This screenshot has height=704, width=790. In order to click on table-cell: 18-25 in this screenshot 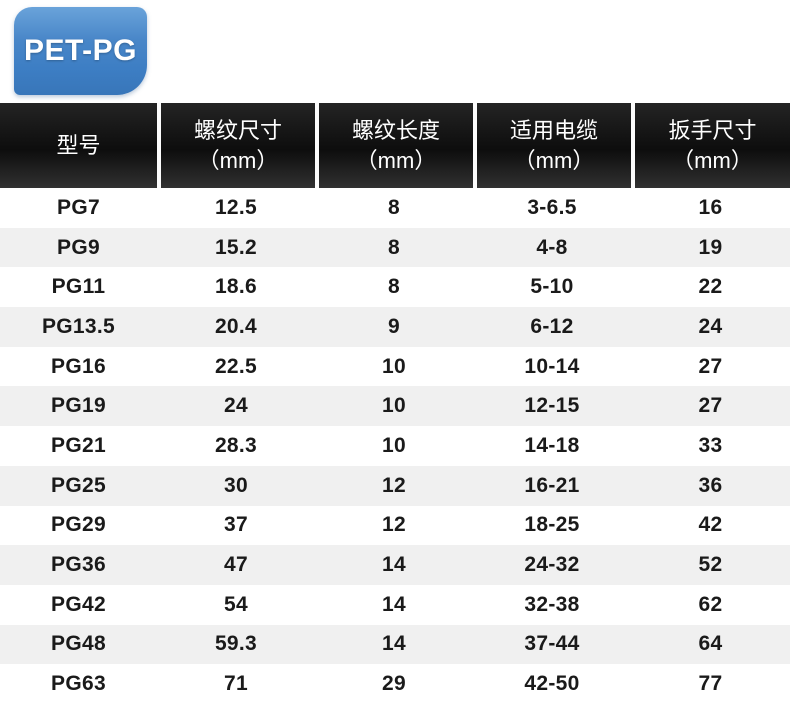, I will do `click(552, 525)`.